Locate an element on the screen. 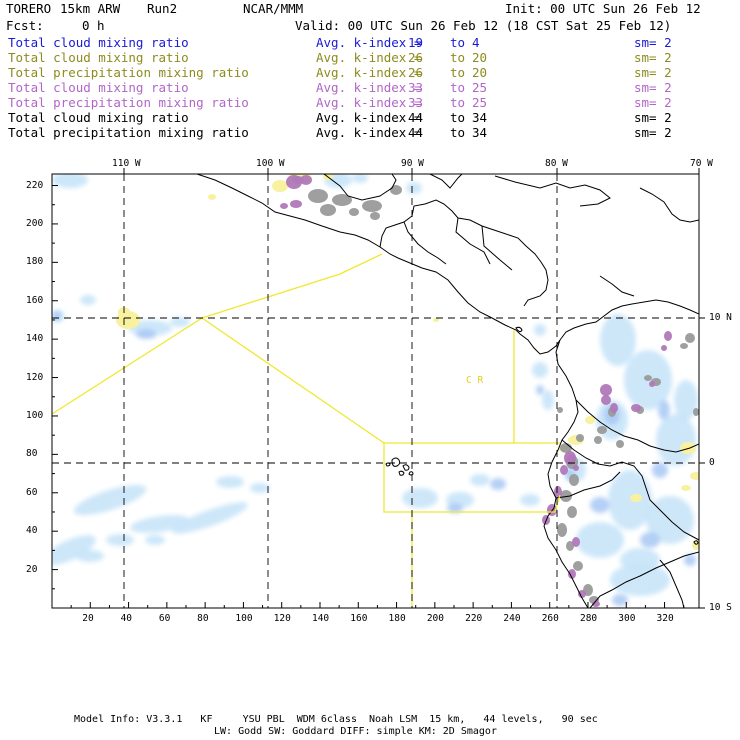 This screenshot has width=740, height=740. y-grid-label: 20 is located at coordinates (32, 569).